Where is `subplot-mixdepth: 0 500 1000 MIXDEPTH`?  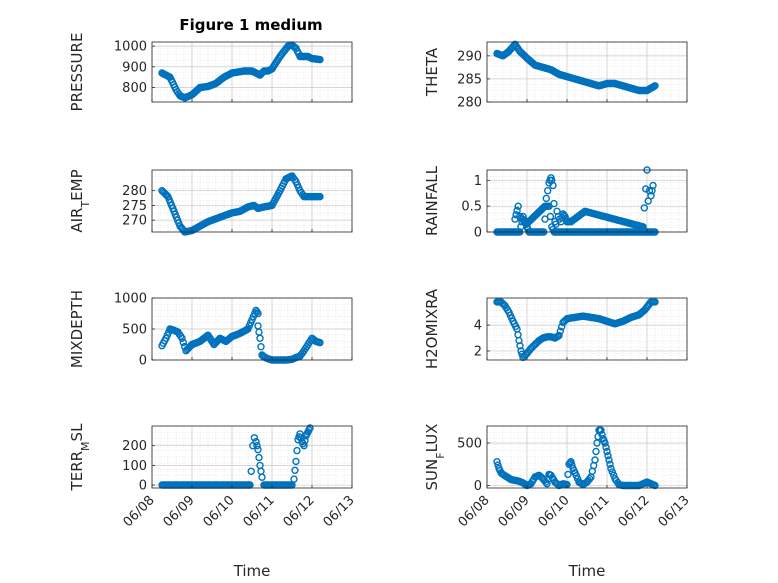 subplot-mixdepth: 0 500 1000 MIXDEPTH is located at coordinates (210, 329).